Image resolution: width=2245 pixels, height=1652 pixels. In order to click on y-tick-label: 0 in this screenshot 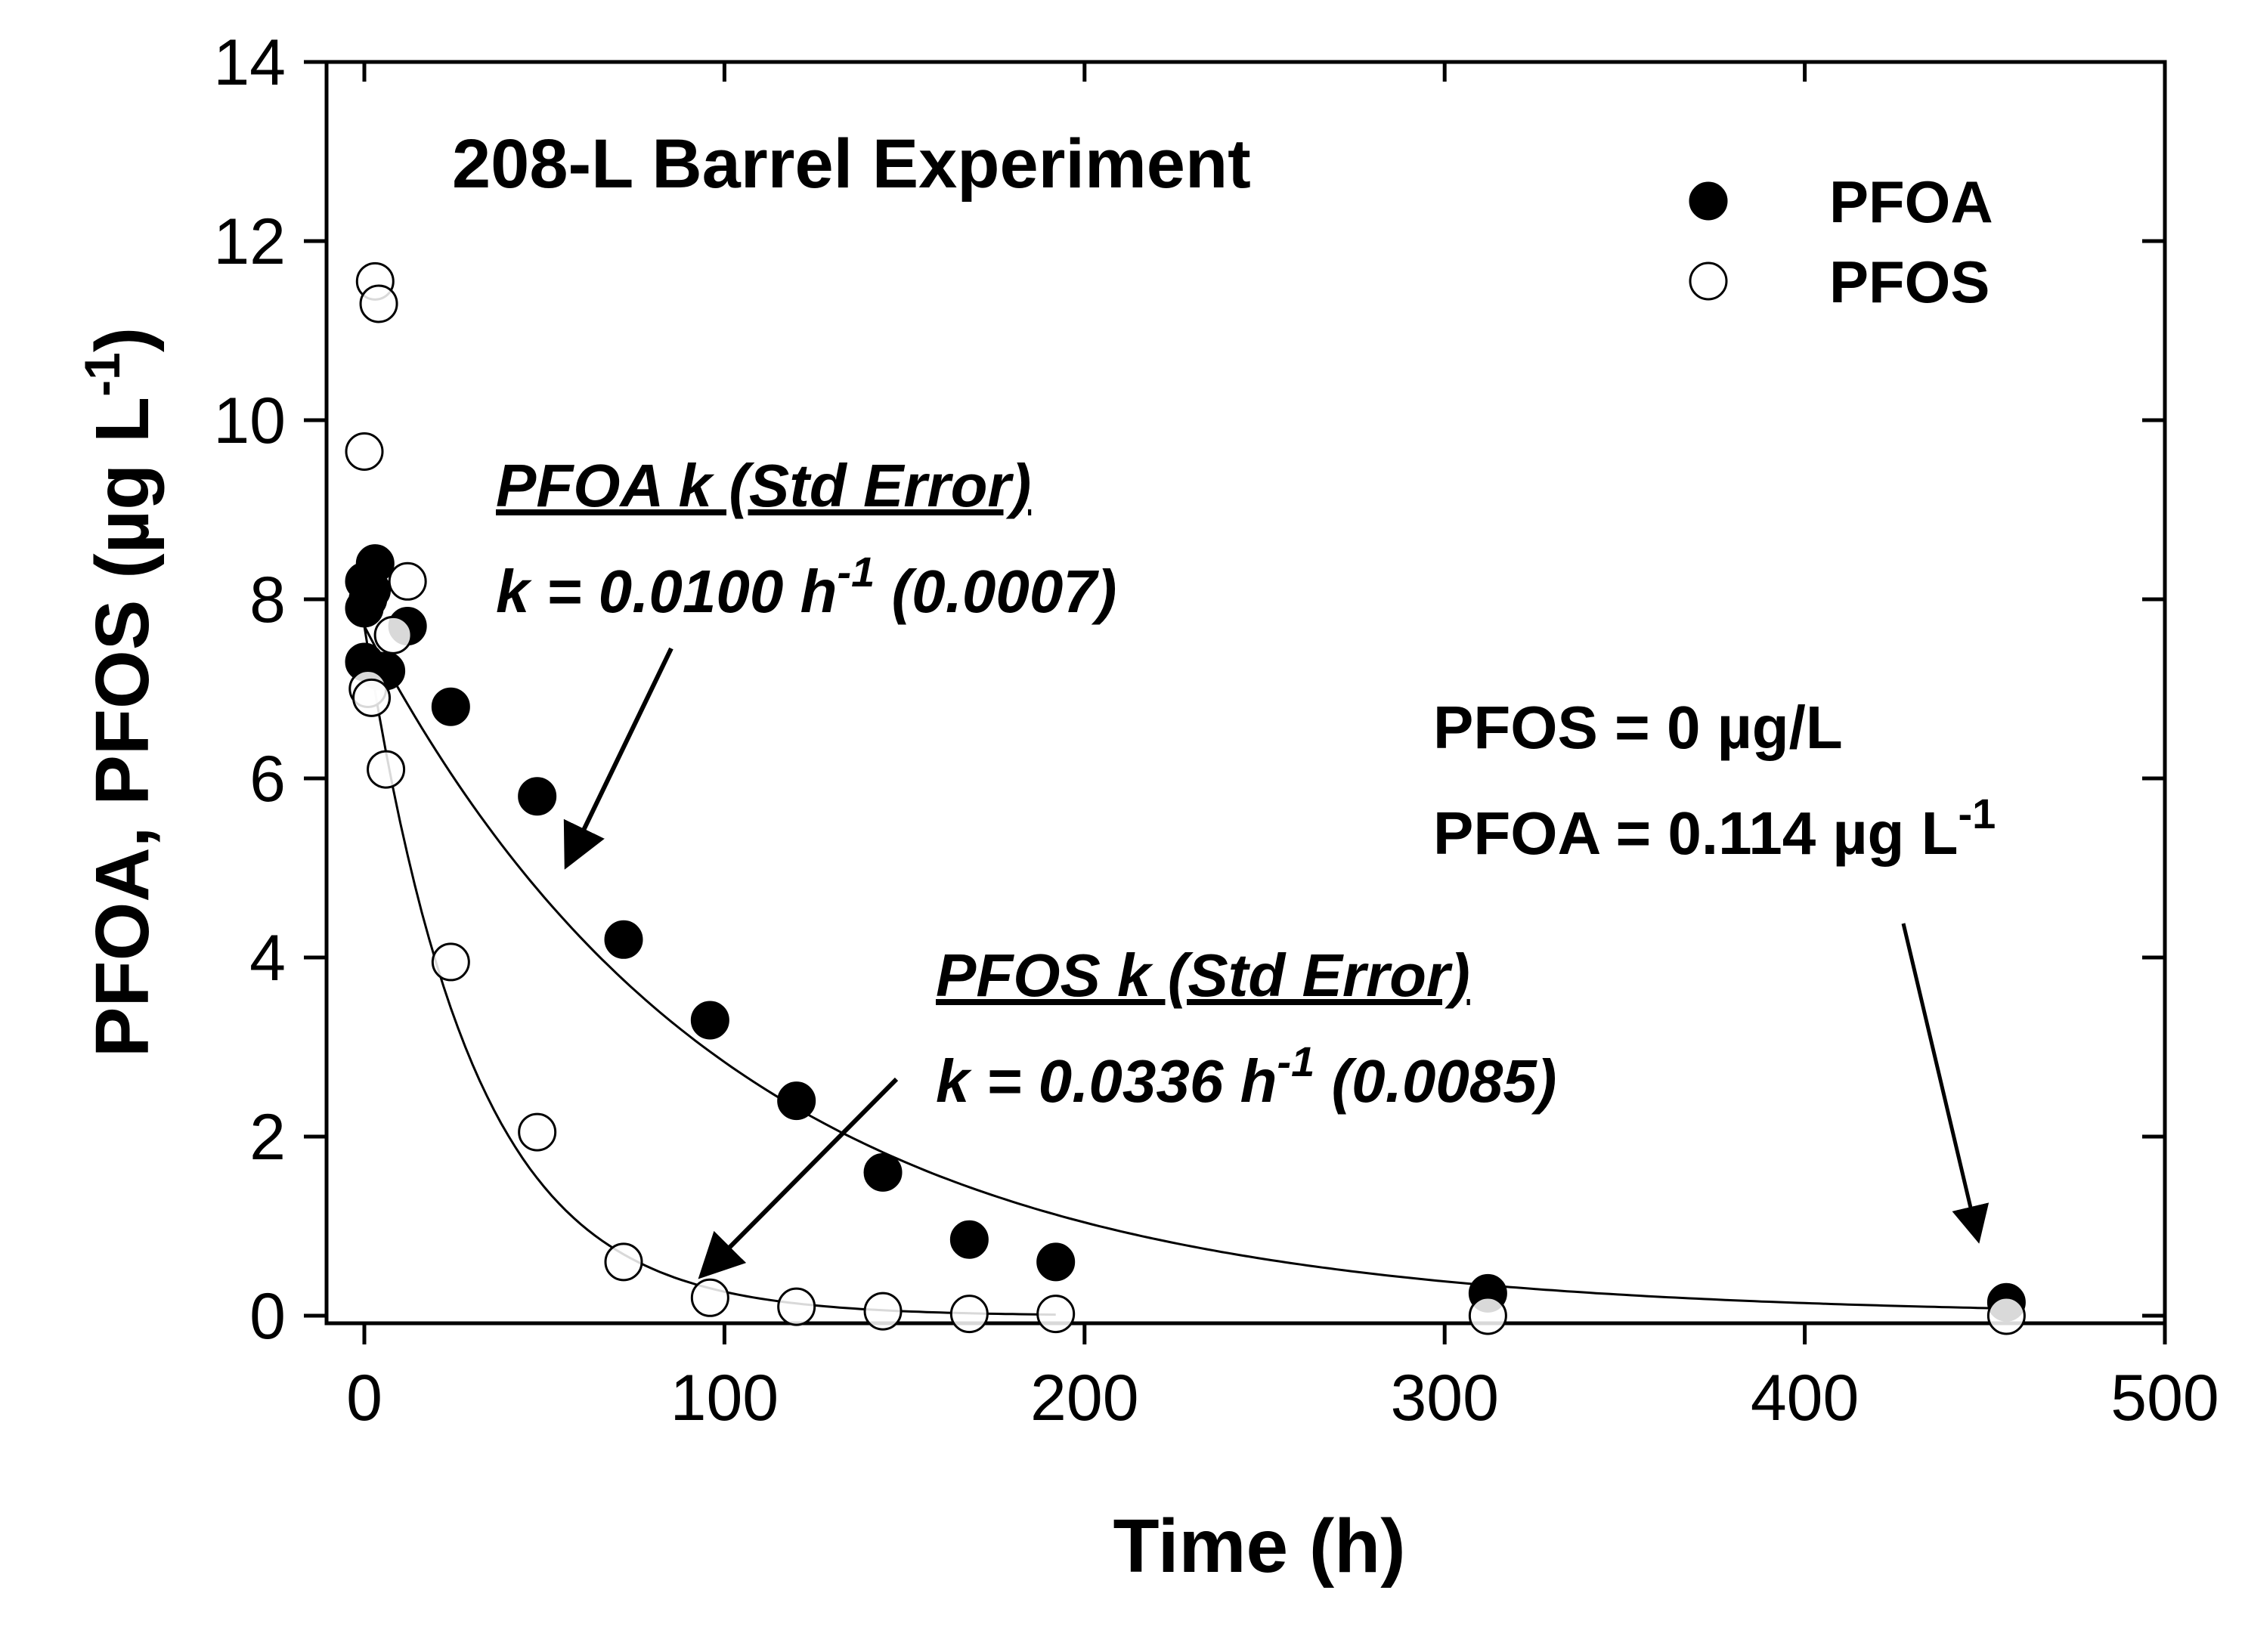, I will do `click(267, 1316)`.